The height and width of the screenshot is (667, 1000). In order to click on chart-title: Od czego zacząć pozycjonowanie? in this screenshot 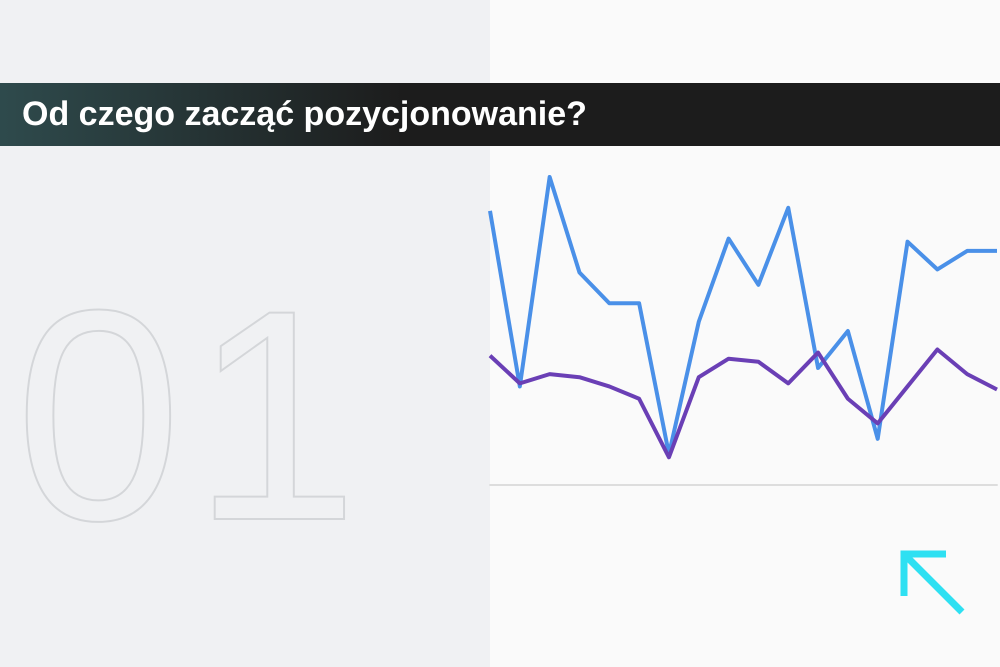, I will do `click(500, 114)`.